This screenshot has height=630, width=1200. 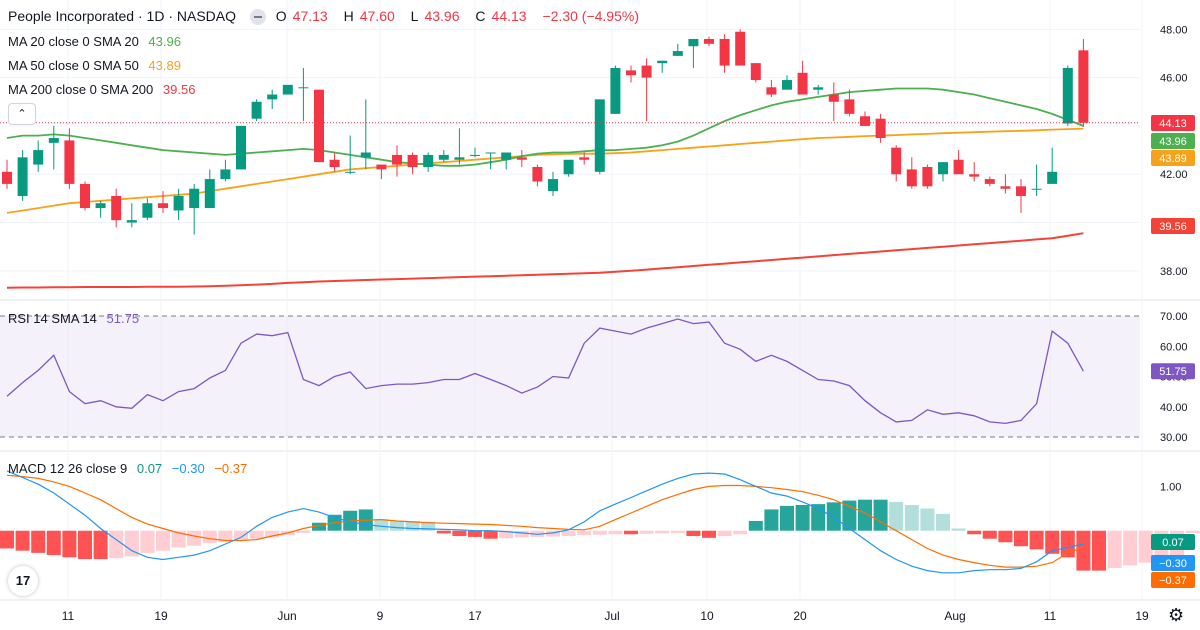 What do you see at coordinates (122, 16) in the screenshot?
I see `symbol-title: People Incorporated · 1D · NASDAQ` at bounding box center [122, 16].